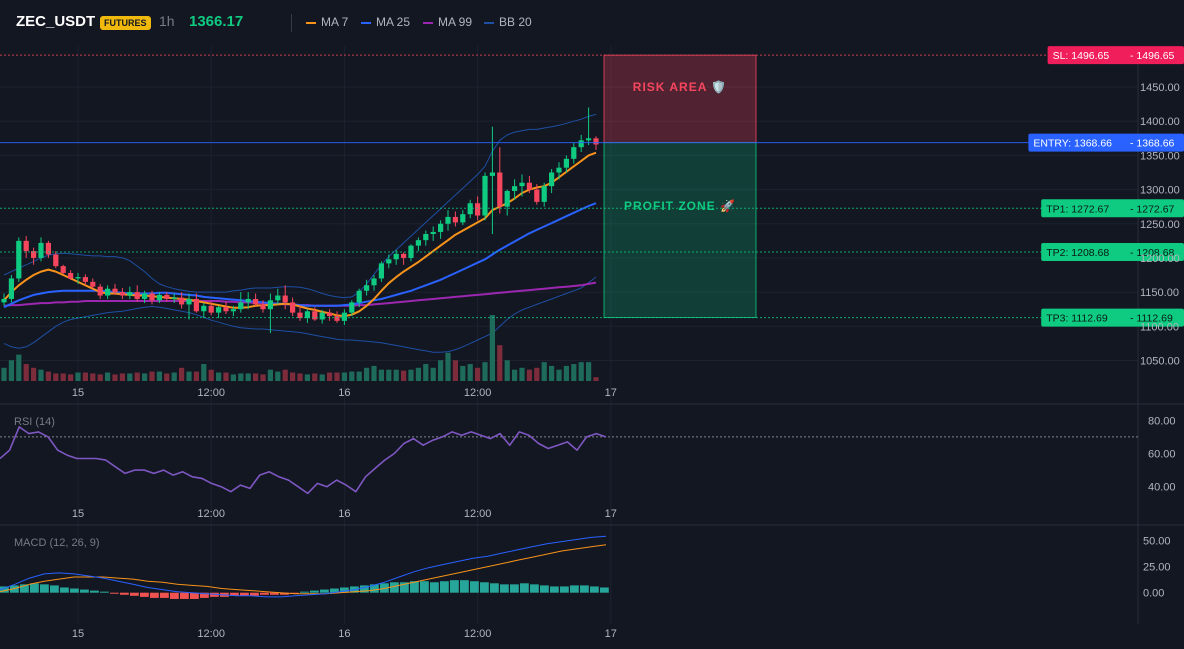 The image size is (1184, 649). I want to click on profit-zone-label: PROFIT ZONE 🚀, so click(680, 206).